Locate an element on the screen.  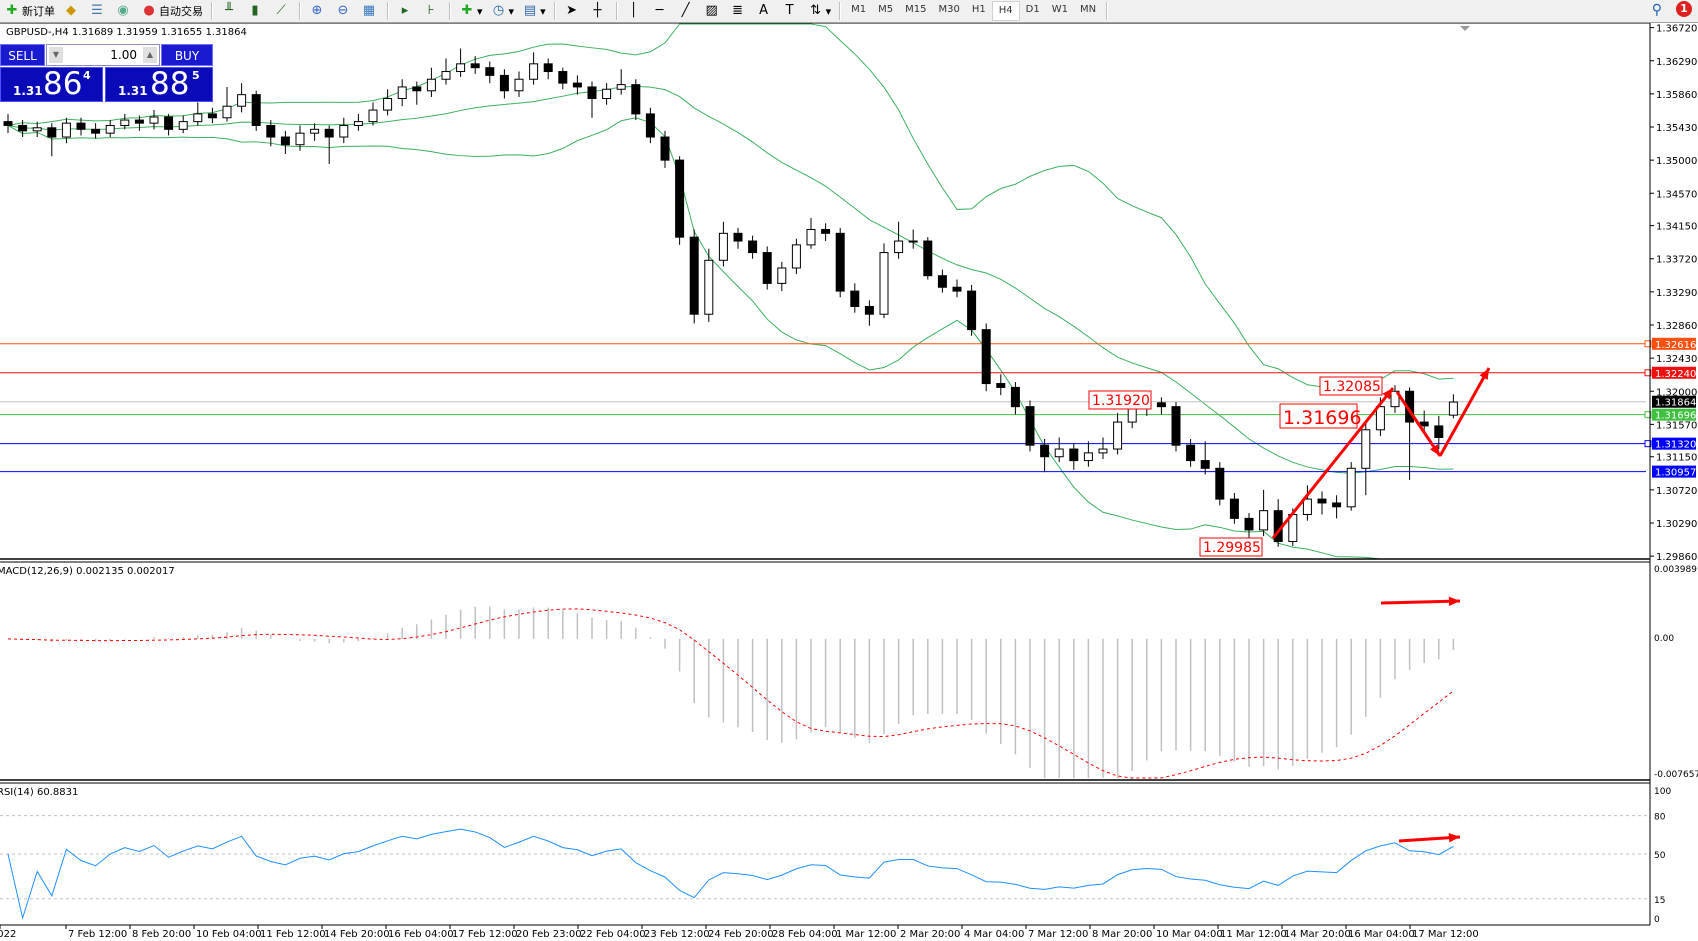
macd-axis-label: 0.003989 is located at coordinates (1675, 570).